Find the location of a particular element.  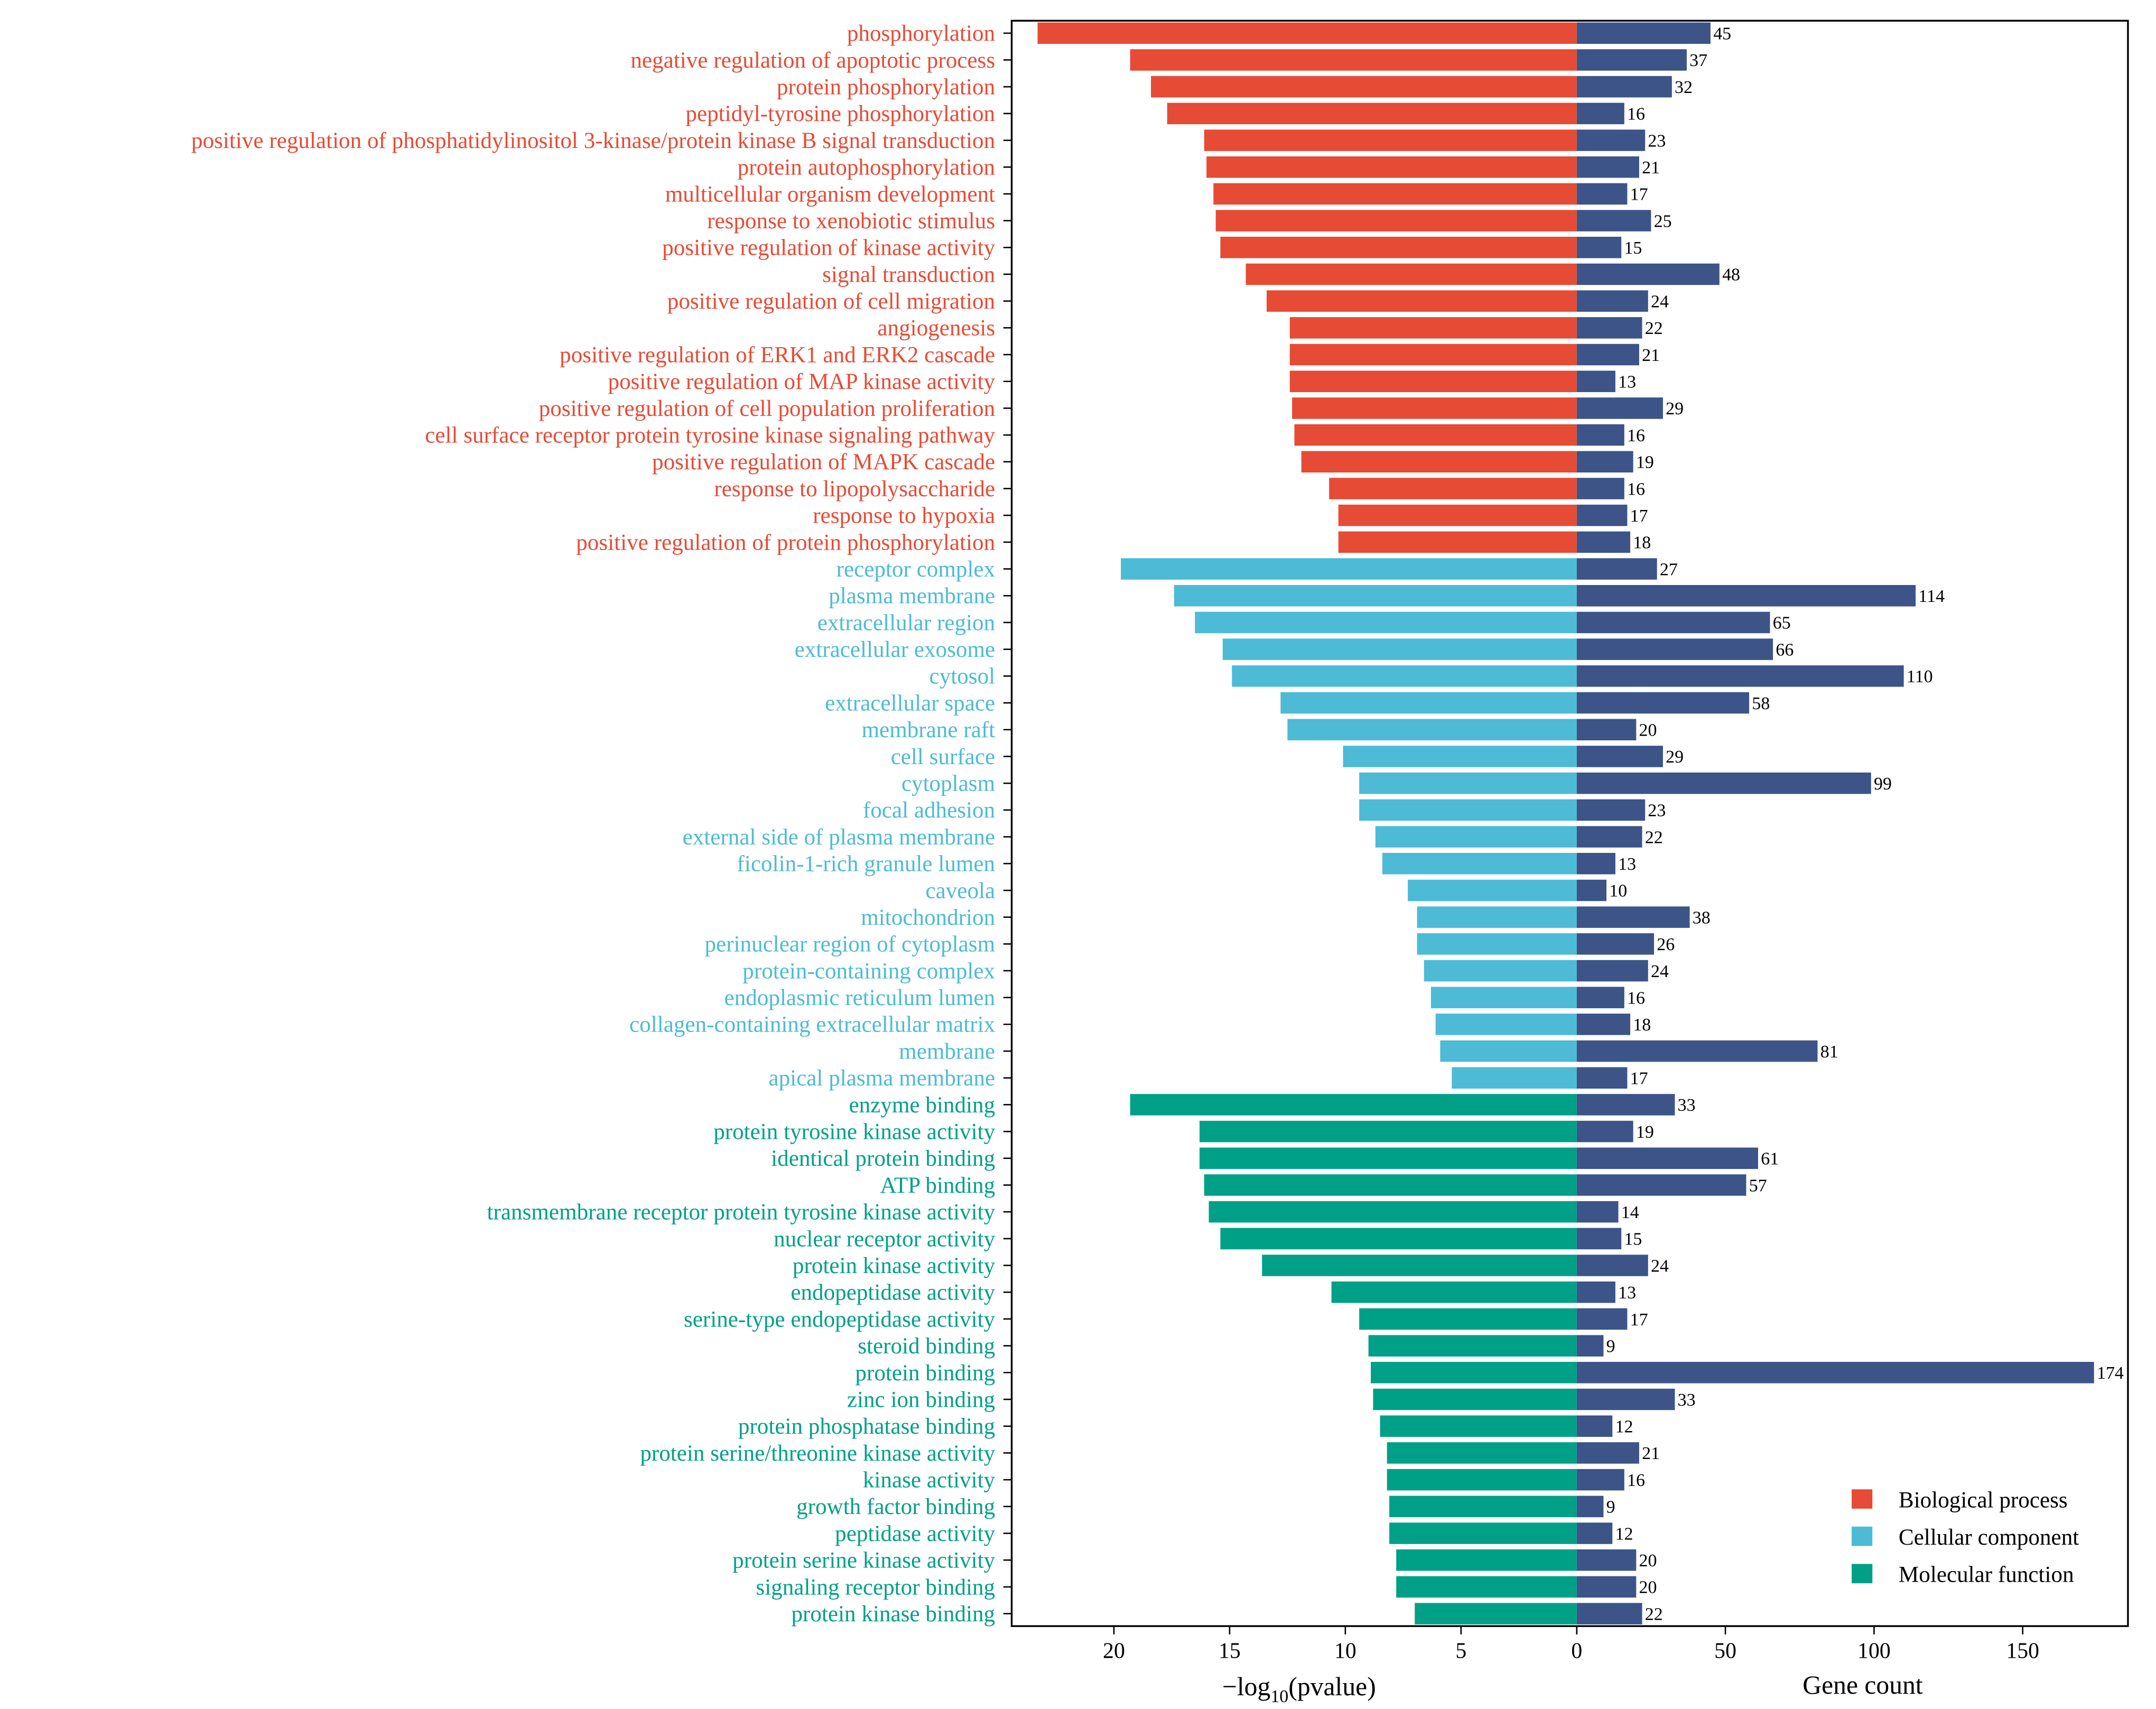

gene-count-label: 114 is located at coordinates (1931, 597).